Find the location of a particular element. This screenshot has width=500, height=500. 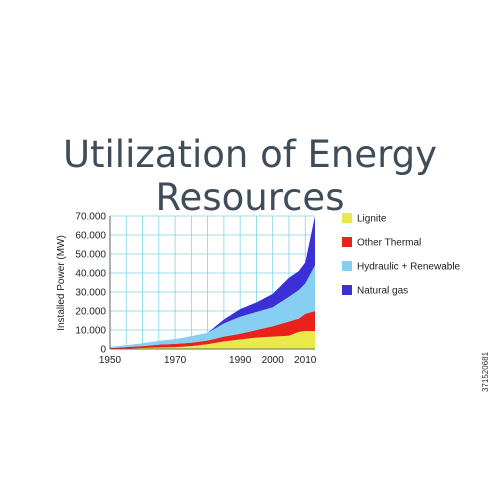

legend-label: Other Thermal is located at coordinates (389, 243).